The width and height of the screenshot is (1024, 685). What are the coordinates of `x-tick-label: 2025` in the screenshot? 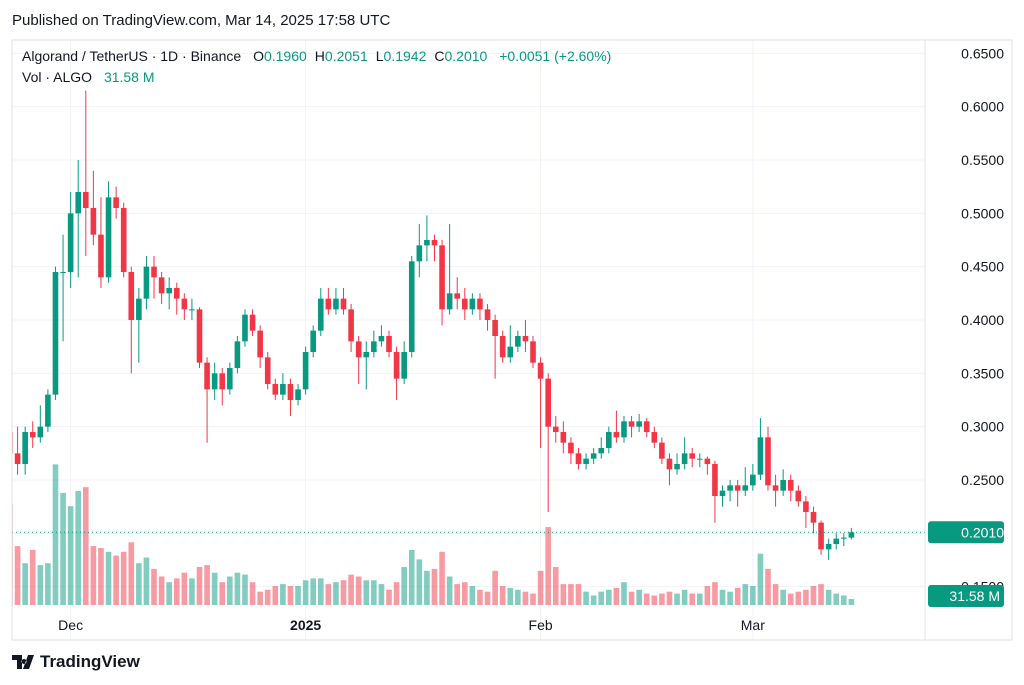 It's located at (305, 625).